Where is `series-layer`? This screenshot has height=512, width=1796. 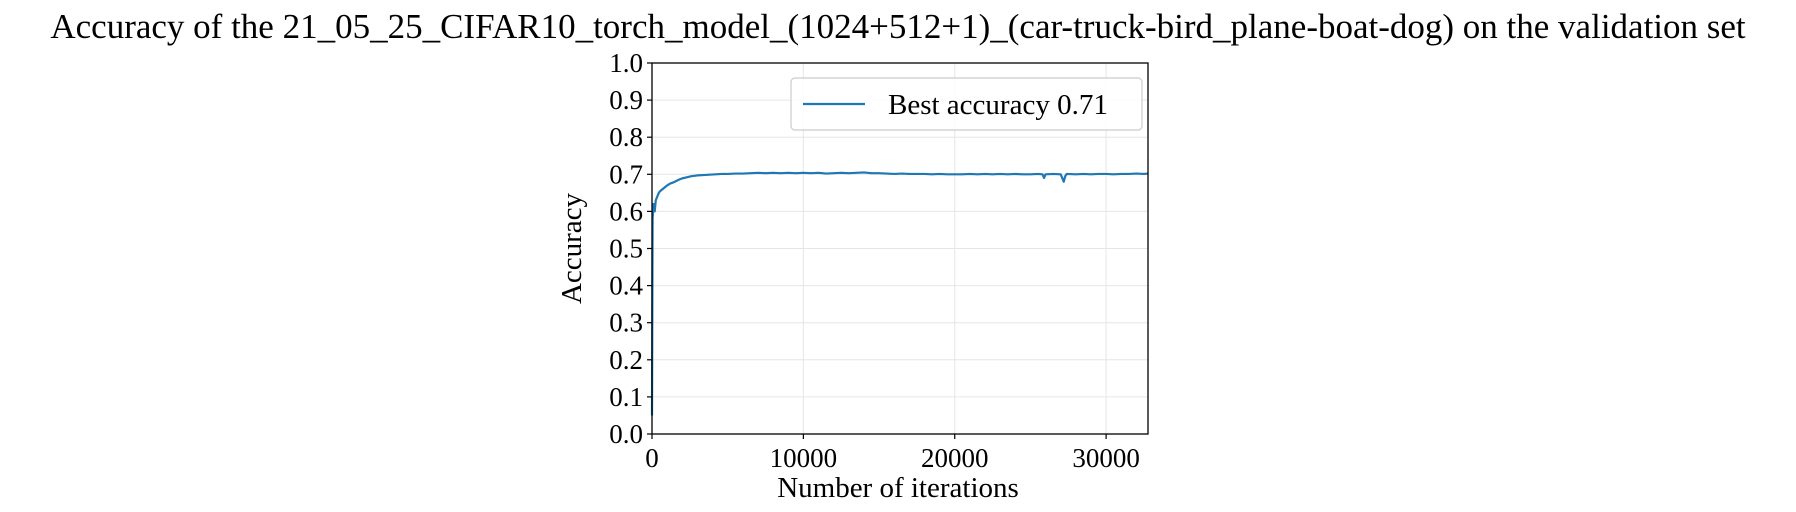 series-layer is located at coordinates (899, 293).